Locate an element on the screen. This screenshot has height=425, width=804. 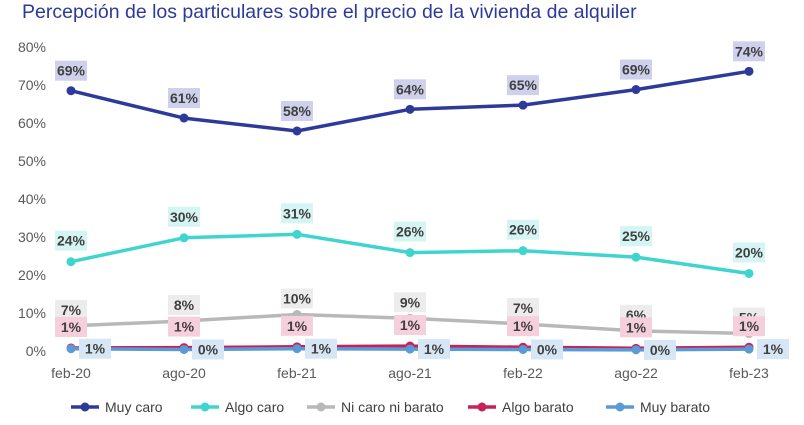
legend-label: Ni caro ni barato is located at coordinates (392, 407).